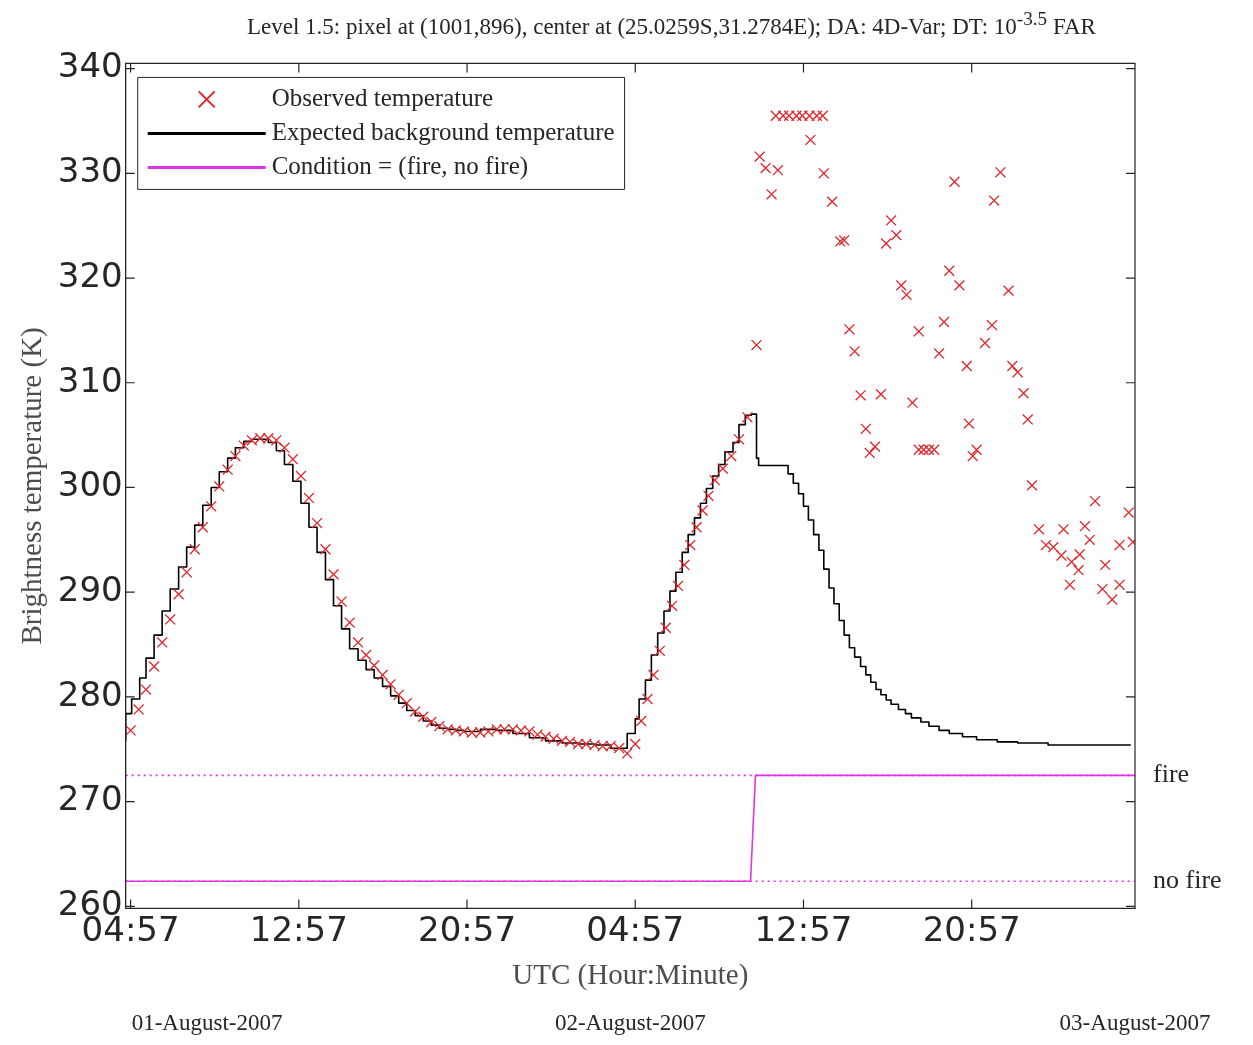 This screenshot has height=1045, width=1253. Describe the element at coordinates (90, 484) in the screenshot. I see `y-tick-label: 300` at that location.